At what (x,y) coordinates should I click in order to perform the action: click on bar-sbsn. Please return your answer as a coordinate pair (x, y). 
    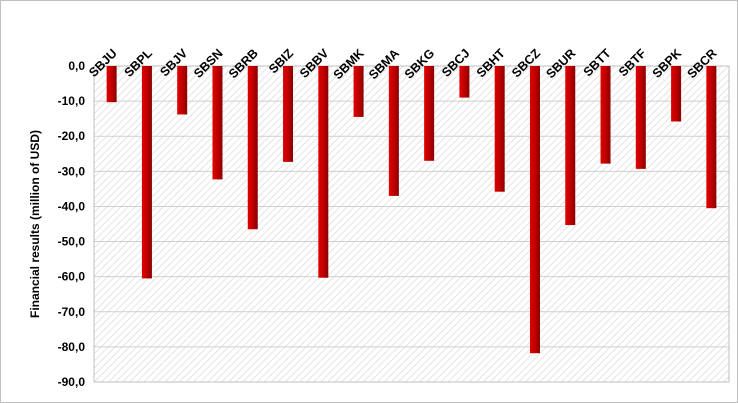
    Looking at the image, I should click on (217, 123).